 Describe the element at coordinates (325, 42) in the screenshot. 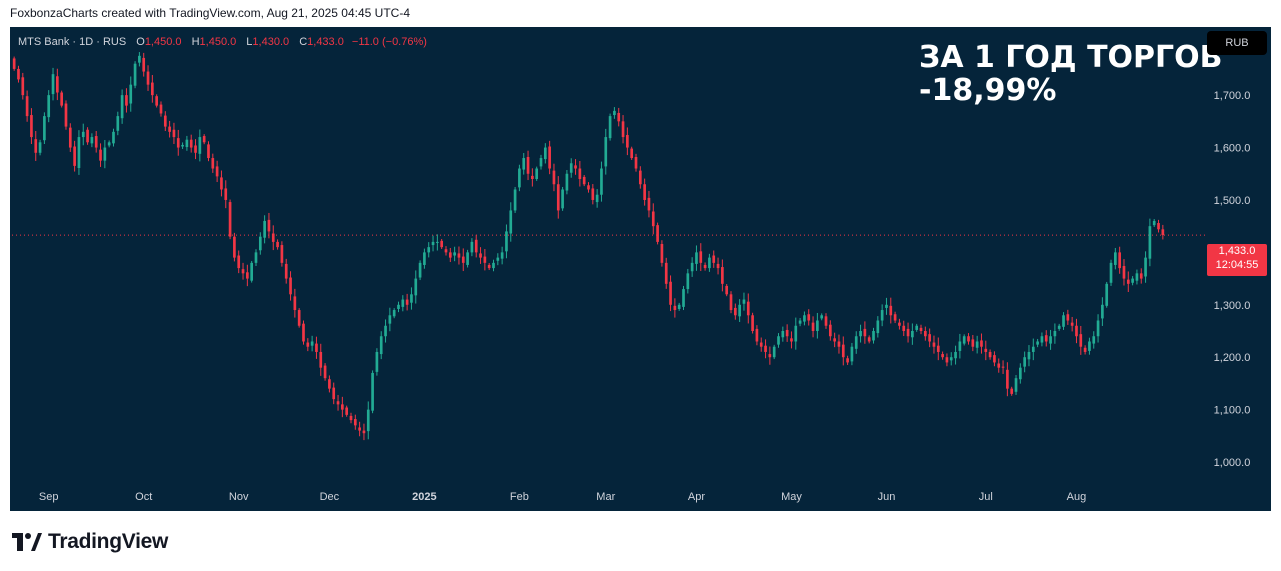

I see `close-value: 1,433.0` at that location.